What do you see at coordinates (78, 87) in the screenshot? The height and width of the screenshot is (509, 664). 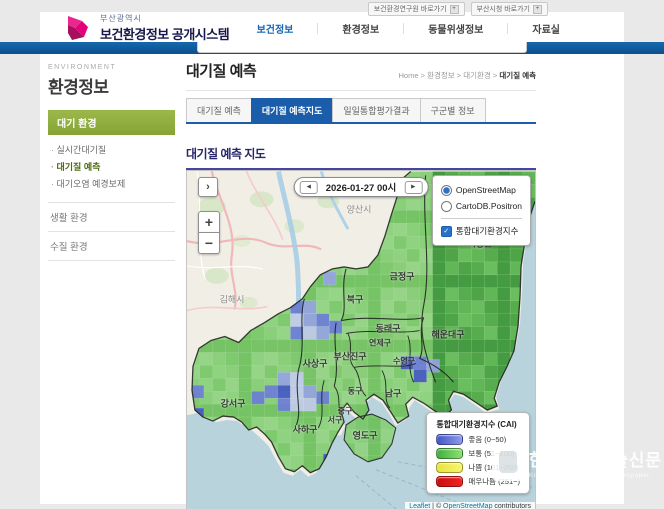 I see `sidebar-title: 환경정보` at bounding box center [78, 87].